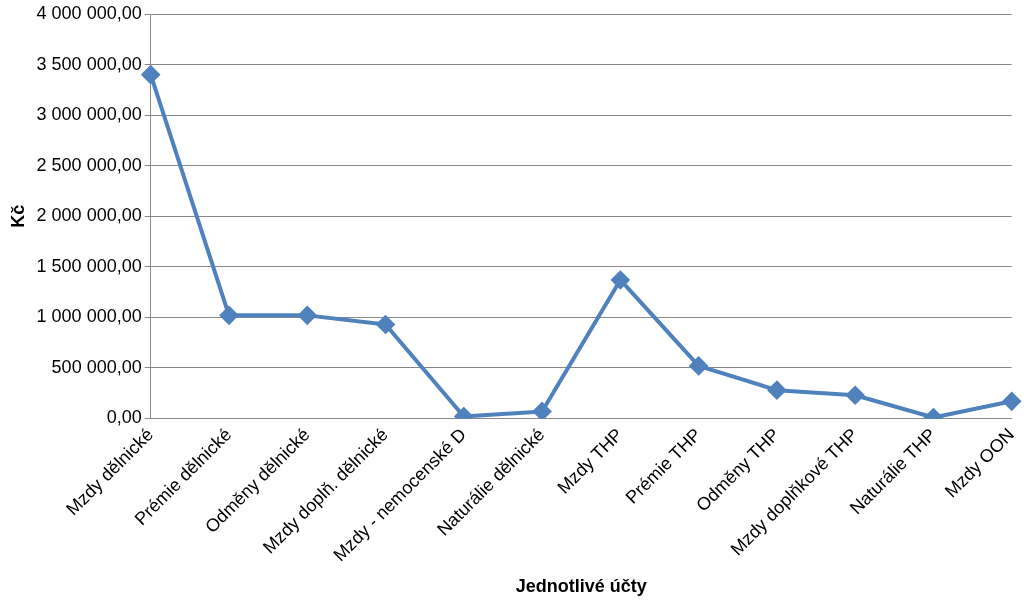 This screenshot has height=604, width=1033. What do you see at coordinates (89, 316) in the screenshot?
I see `y-tick-label: 1 000 000,00` at bounding box center [89, 316].